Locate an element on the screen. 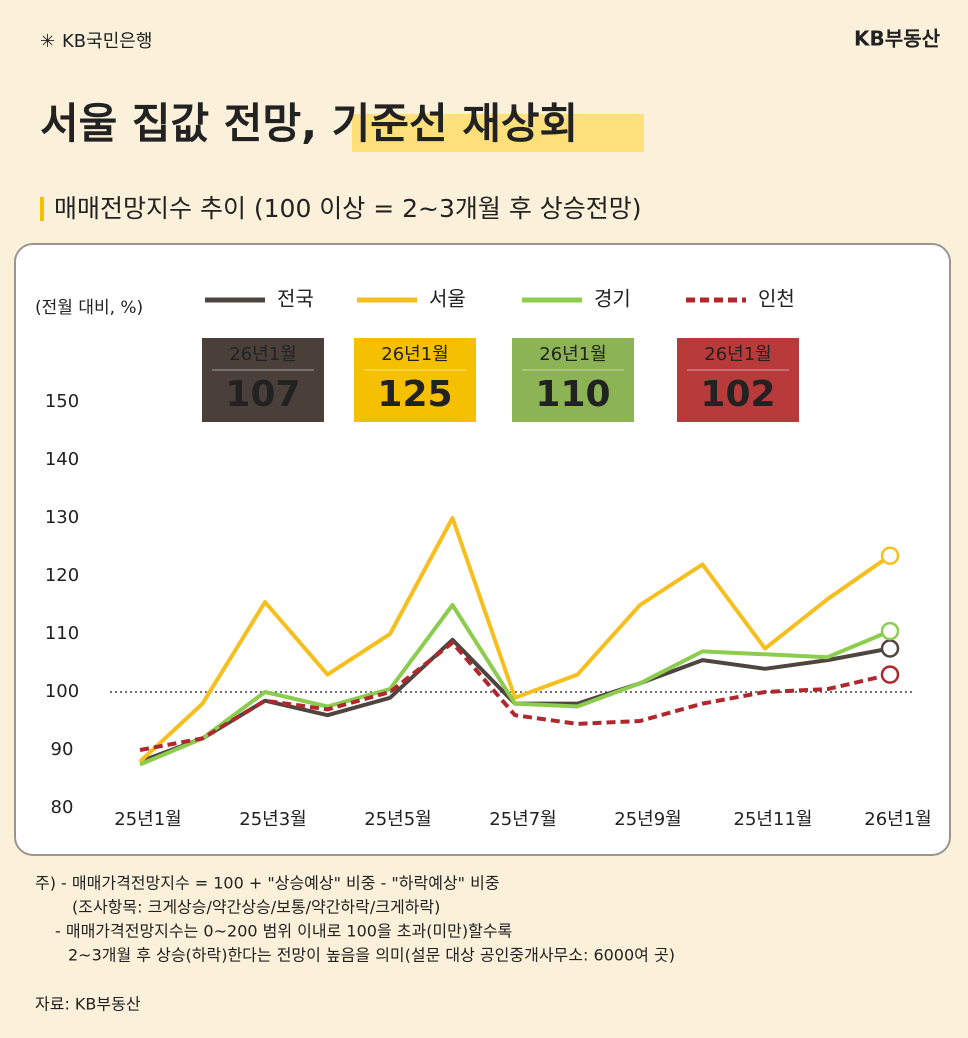  y-tick-label: 80 is located at coordinates (62, 807).